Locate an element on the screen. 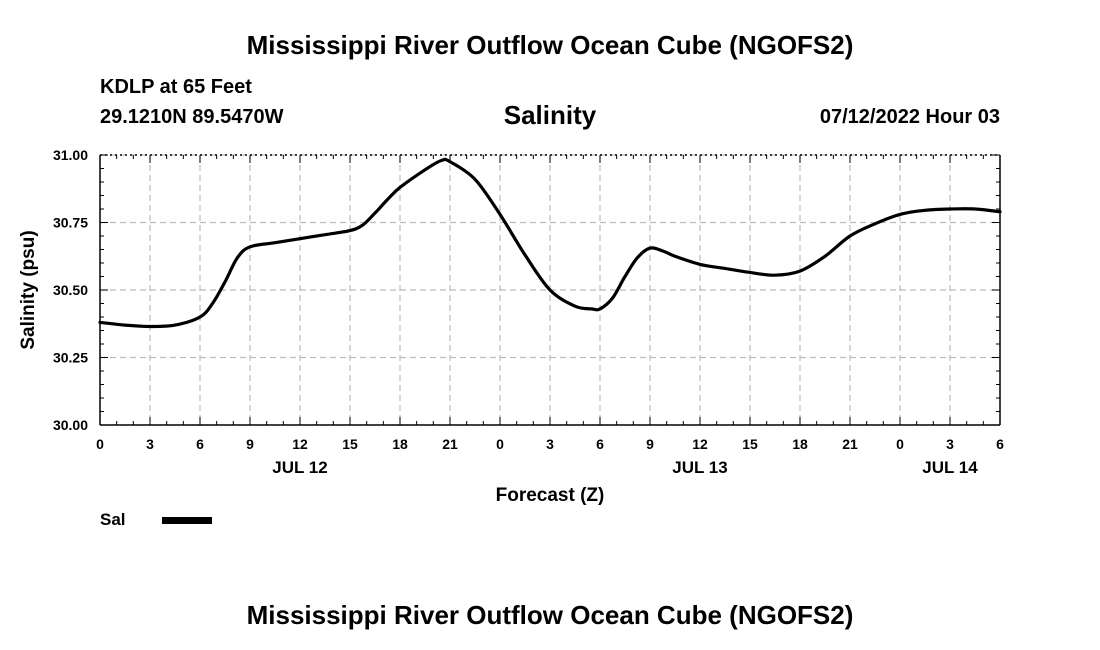  station-coords: 29.1210N 89.5470W is located at coordinates (192, 117).